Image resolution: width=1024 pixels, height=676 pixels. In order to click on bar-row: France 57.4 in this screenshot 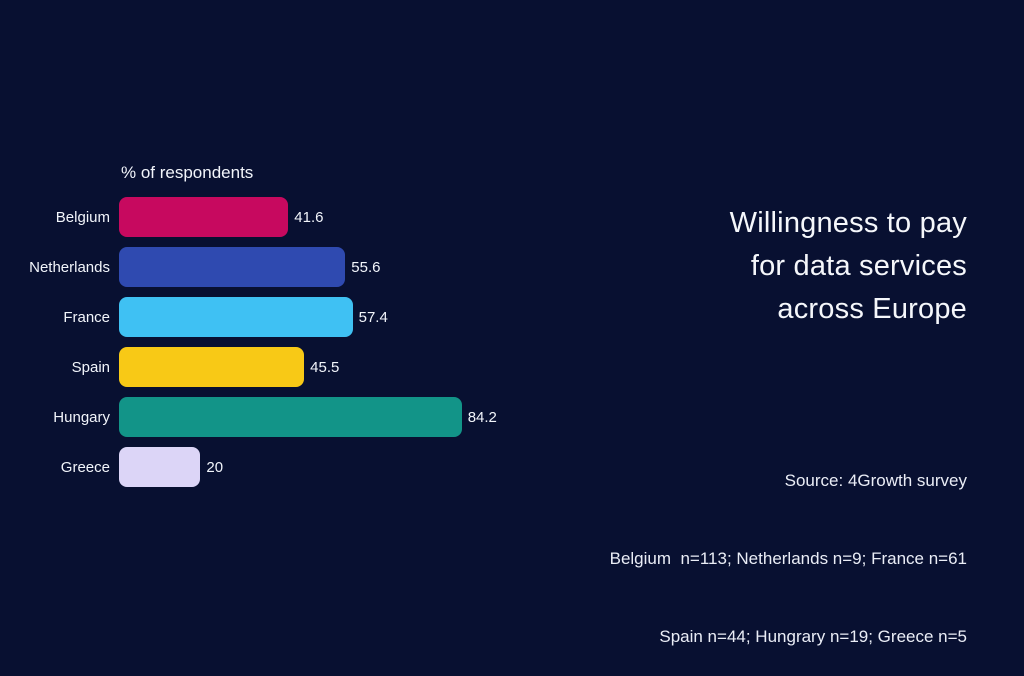, I will do `click(248, 317)`.